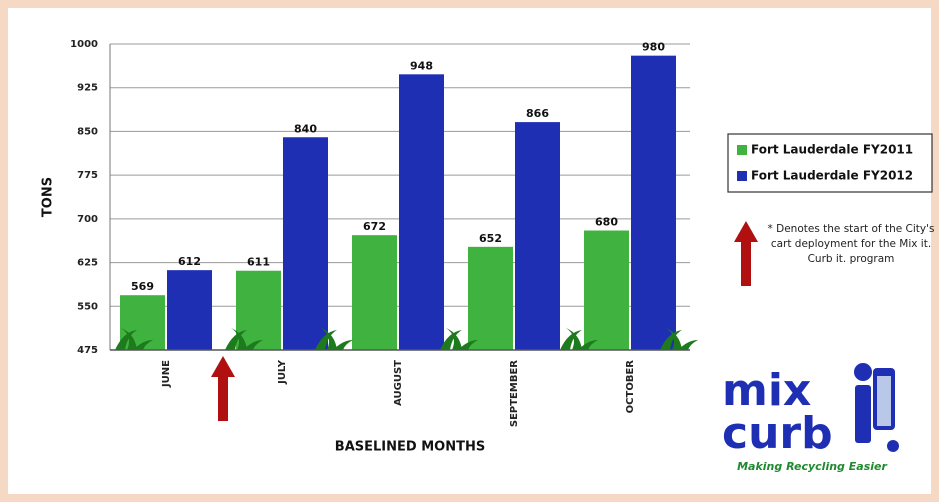 The image size is (939, 502). I want to click on x-tick-label: OCTOBER, so click(630, 387).